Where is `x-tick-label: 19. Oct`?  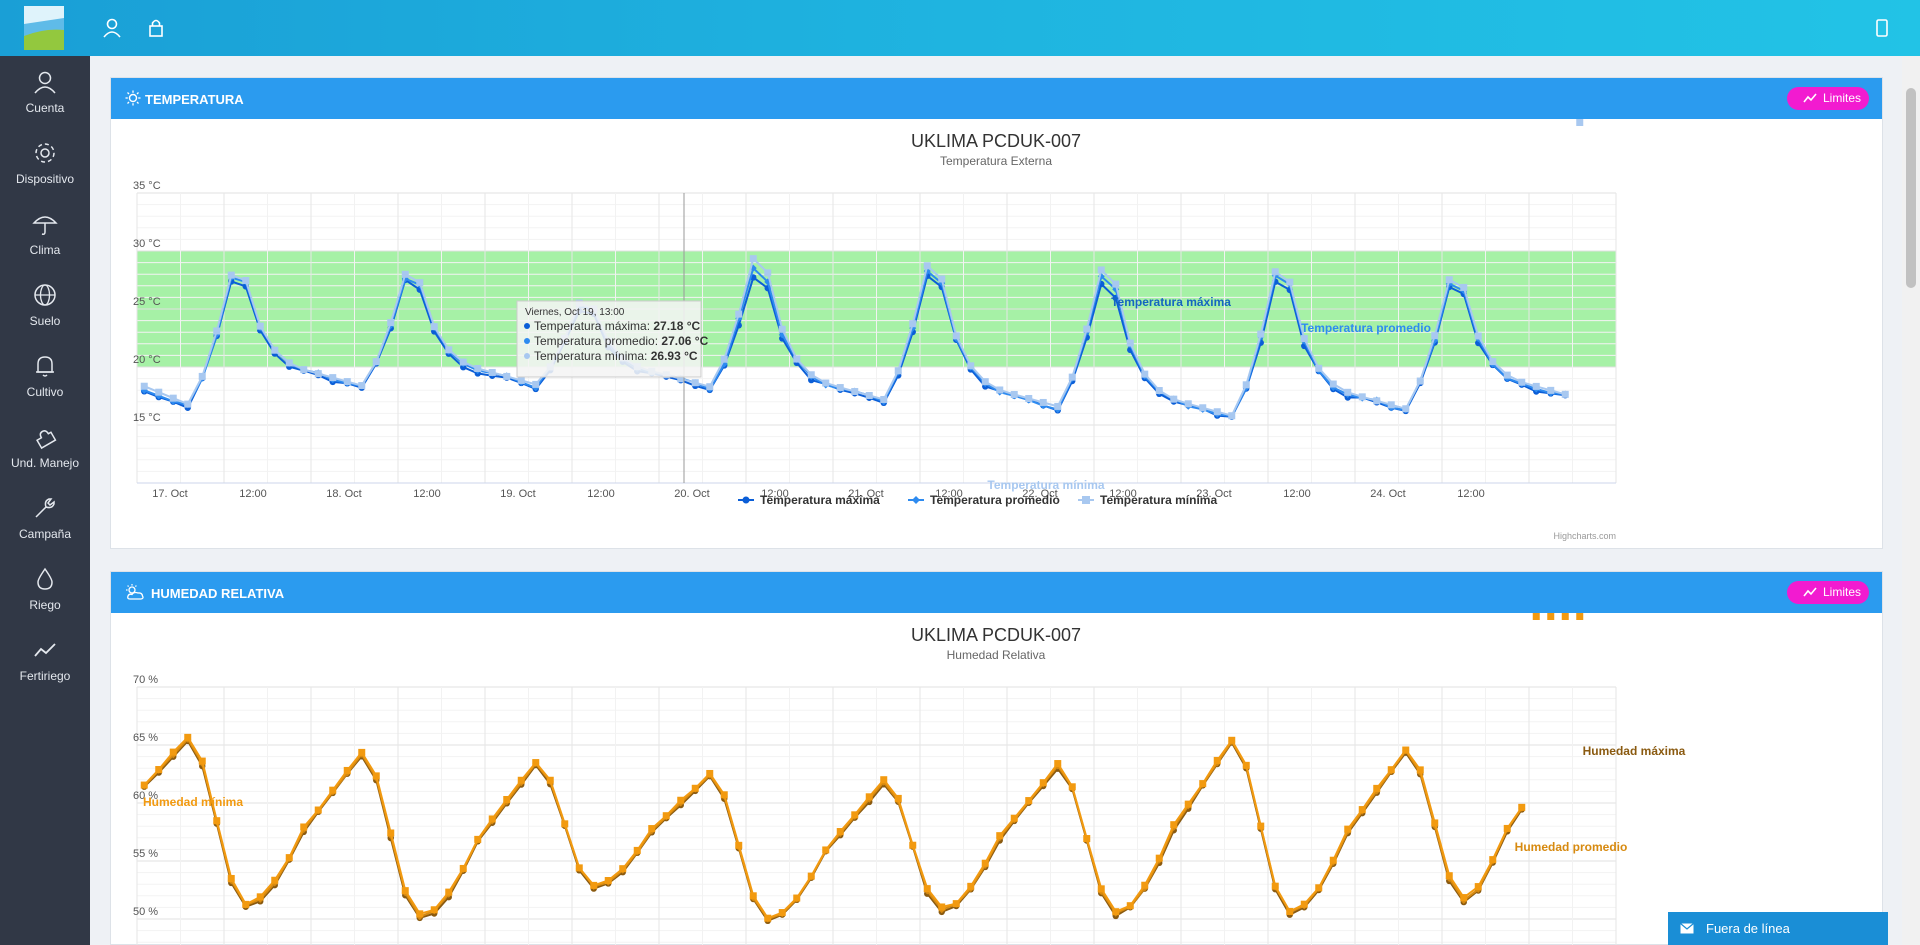
x-tick-label: 19. Oct is located at coordinates (517, 494).